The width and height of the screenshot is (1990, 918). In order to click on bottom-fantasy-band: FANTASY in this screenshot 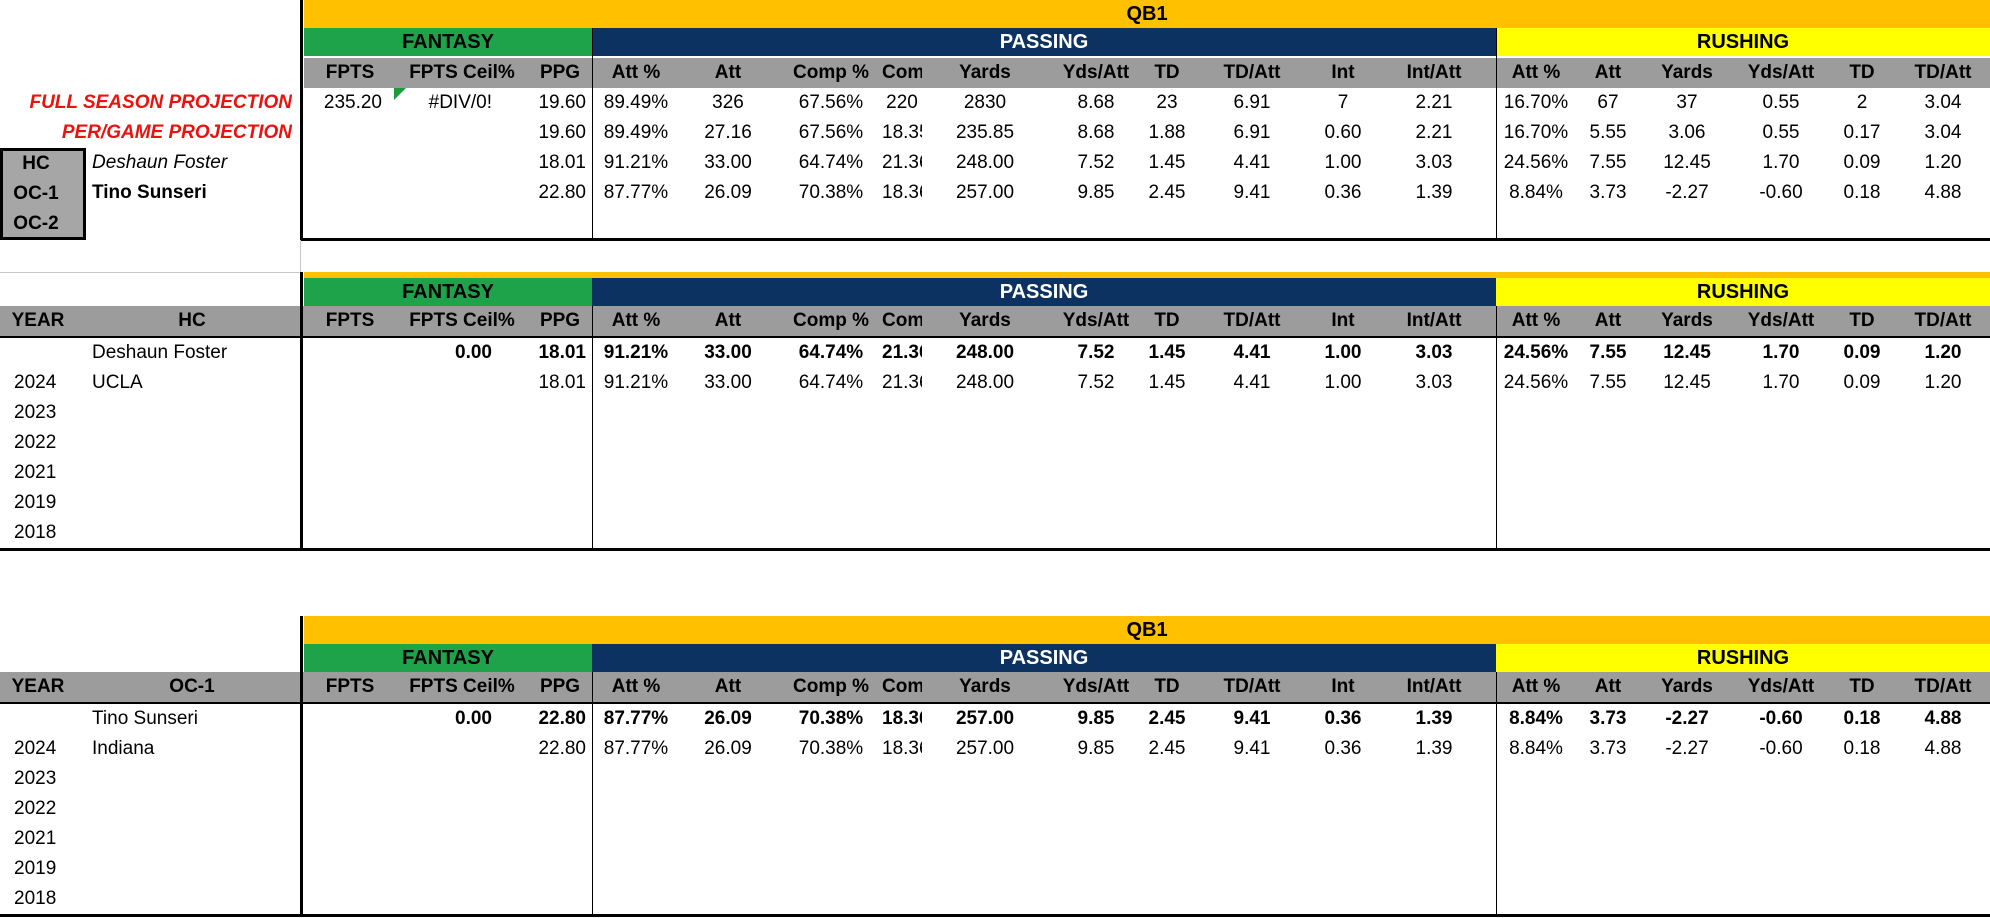, I will do `click(448, 658)`.